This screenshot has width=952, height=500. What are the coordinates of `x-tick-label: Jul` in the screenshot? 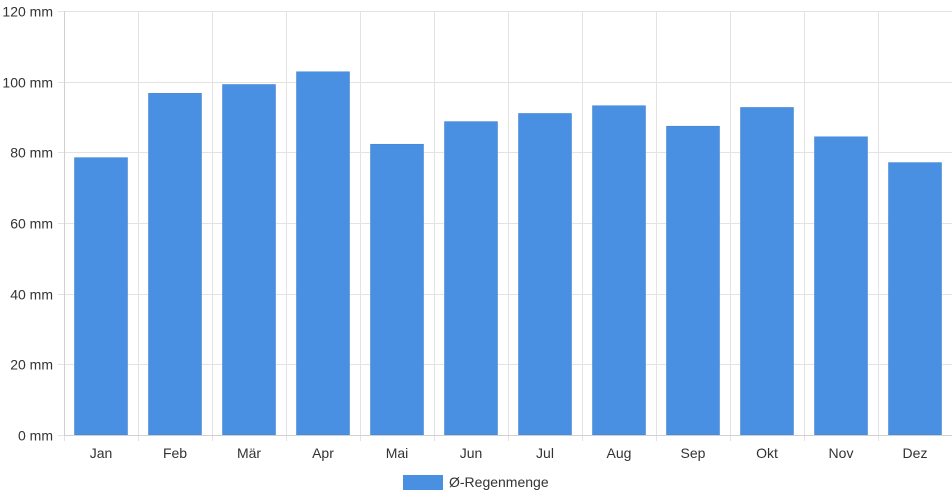 It's located at (545, 453).